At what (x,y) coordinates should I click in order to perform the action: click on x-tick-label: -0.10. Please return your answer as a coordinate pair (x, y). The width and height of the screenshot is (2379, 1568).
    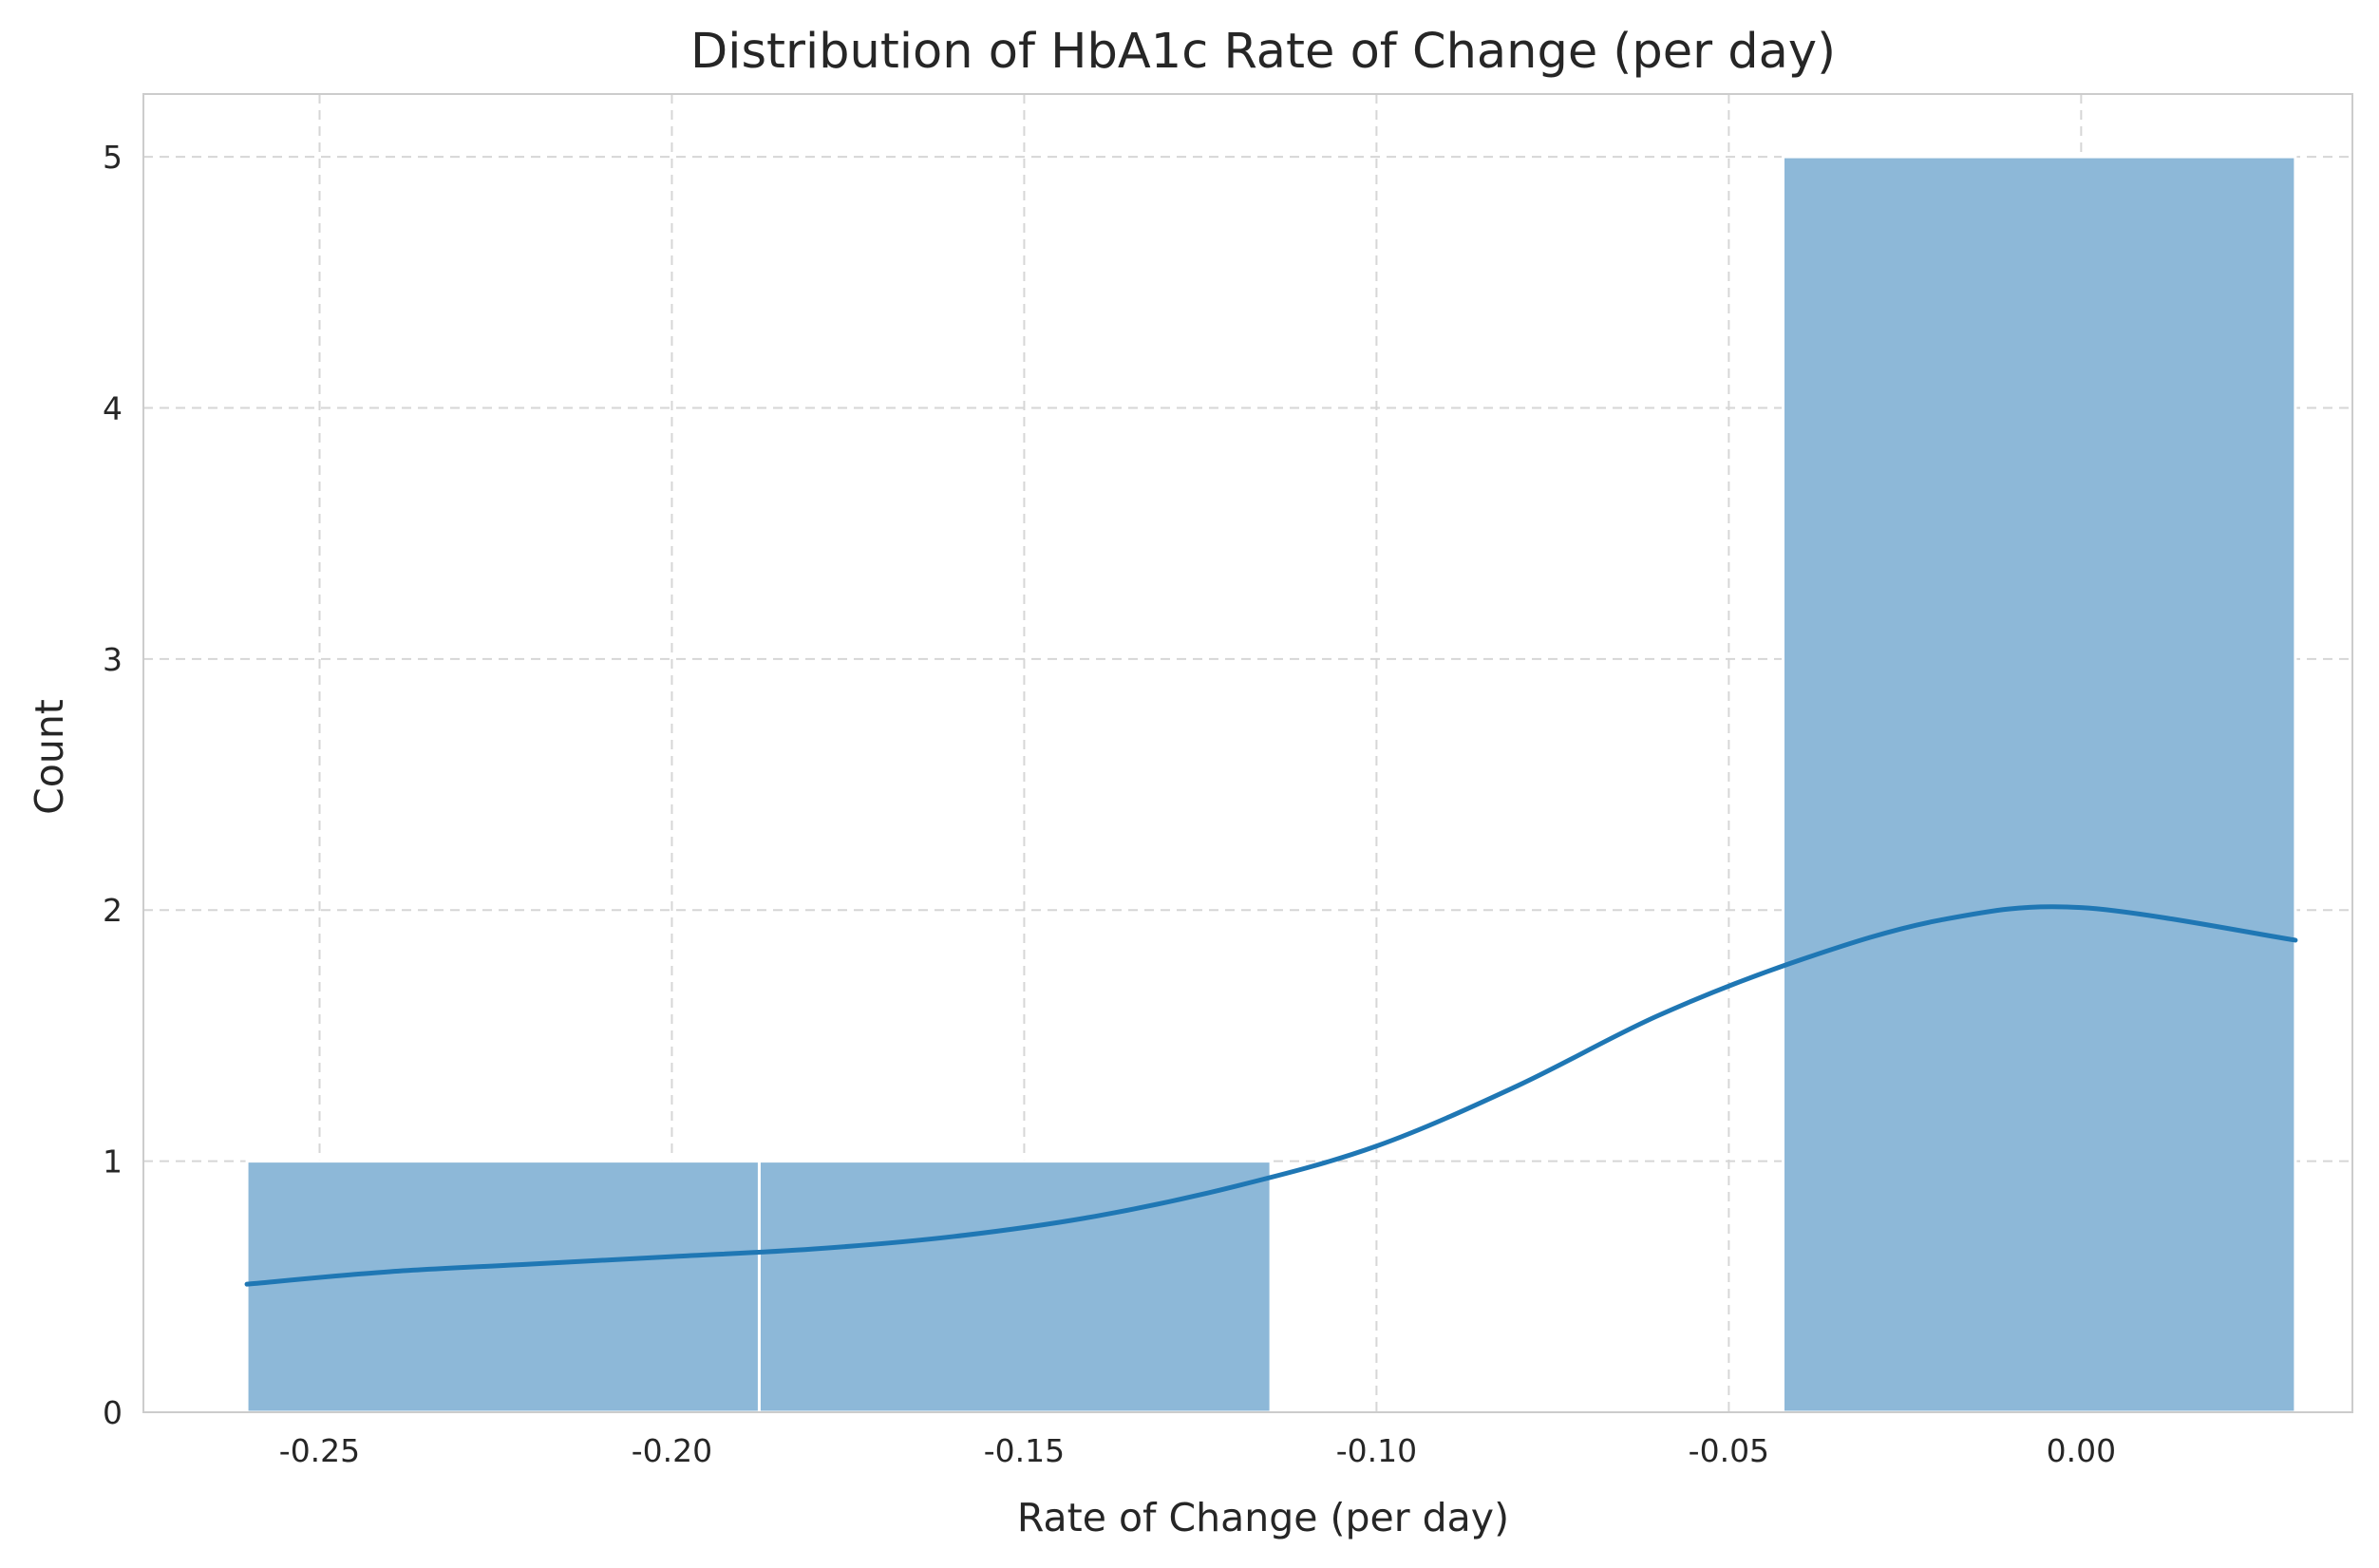
    Looking at the image, I should click on (1376, 1451).